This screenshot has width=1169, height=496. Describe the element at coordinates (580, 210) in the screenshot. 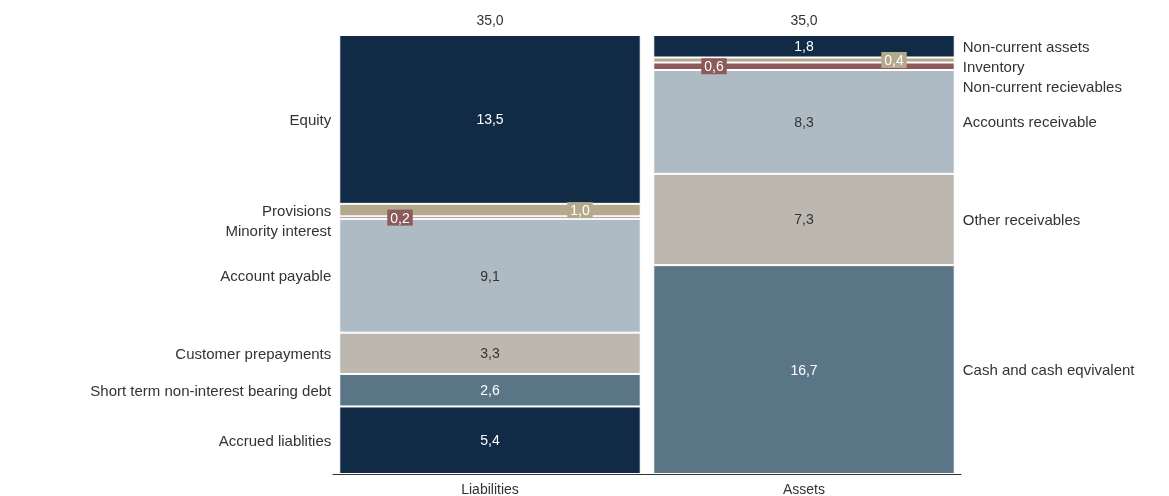

I see `data-label: 1,0` at that location.